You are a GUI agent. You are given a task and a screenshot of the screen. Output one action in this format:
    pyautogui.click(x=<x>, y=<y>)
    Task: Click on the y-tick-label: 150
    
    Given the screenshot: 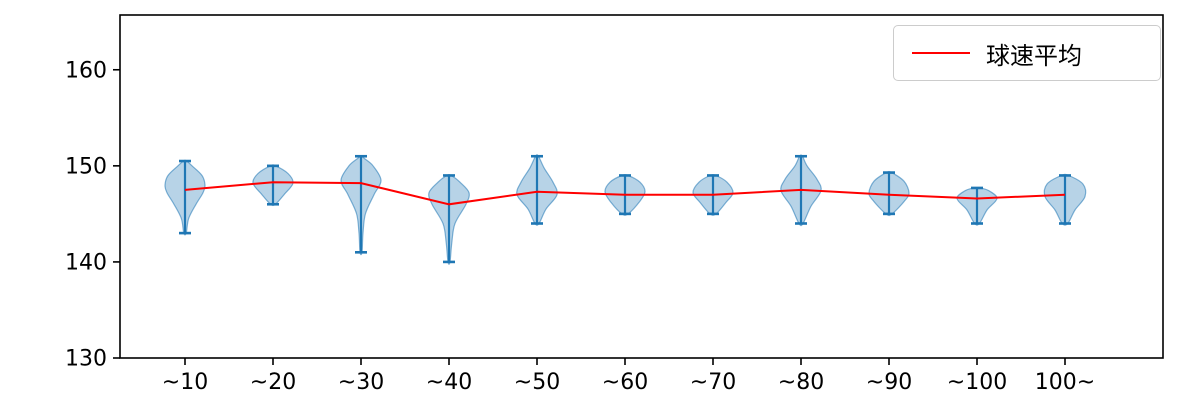 What is the action you would take?
    pyautogui.click(x=86, y=166)
    